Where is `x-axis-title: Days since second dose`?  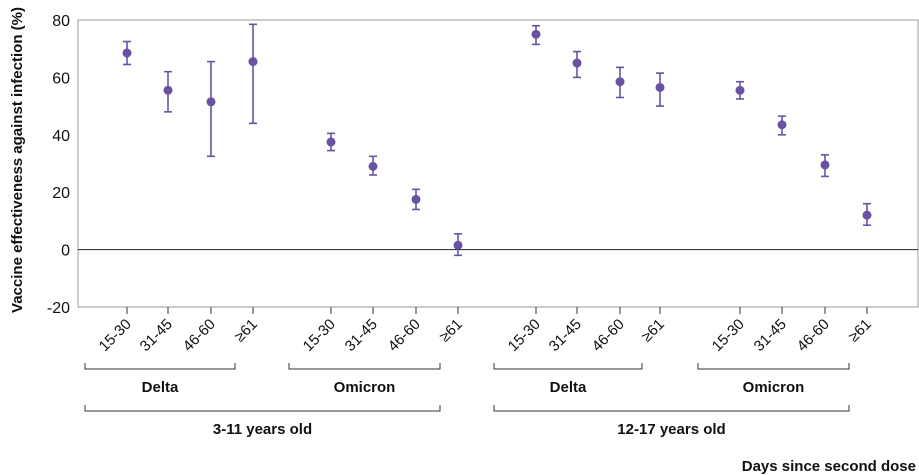
x-axis-title: Days since second dose is located at coordinates (829, 466).